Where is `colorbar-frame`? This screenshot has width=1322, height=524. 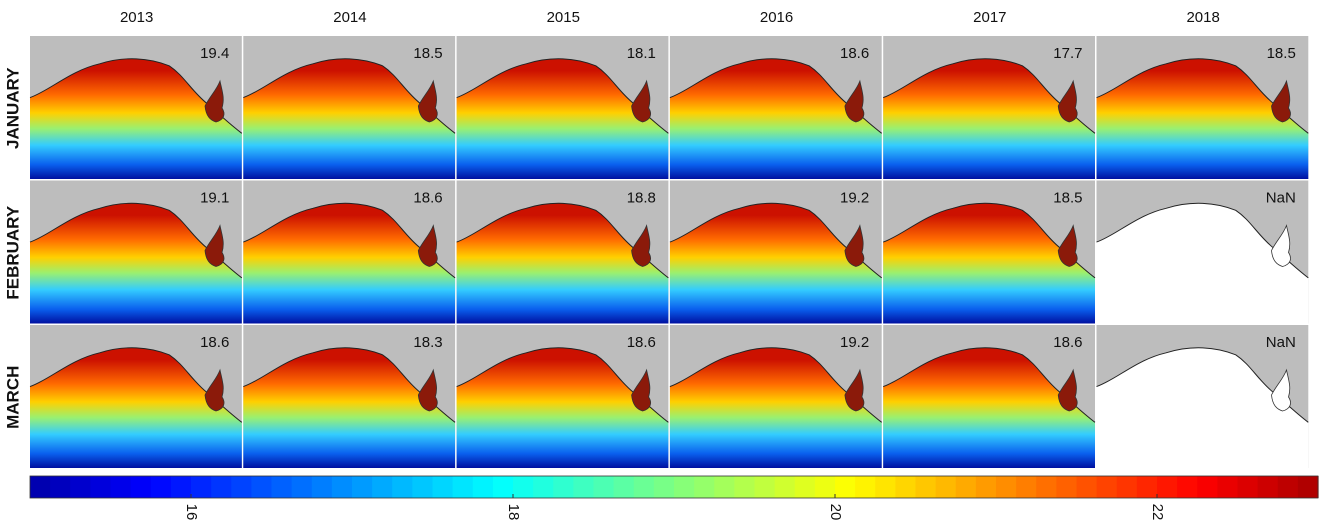
colorbar-frame is located at coordinates (674, 487).